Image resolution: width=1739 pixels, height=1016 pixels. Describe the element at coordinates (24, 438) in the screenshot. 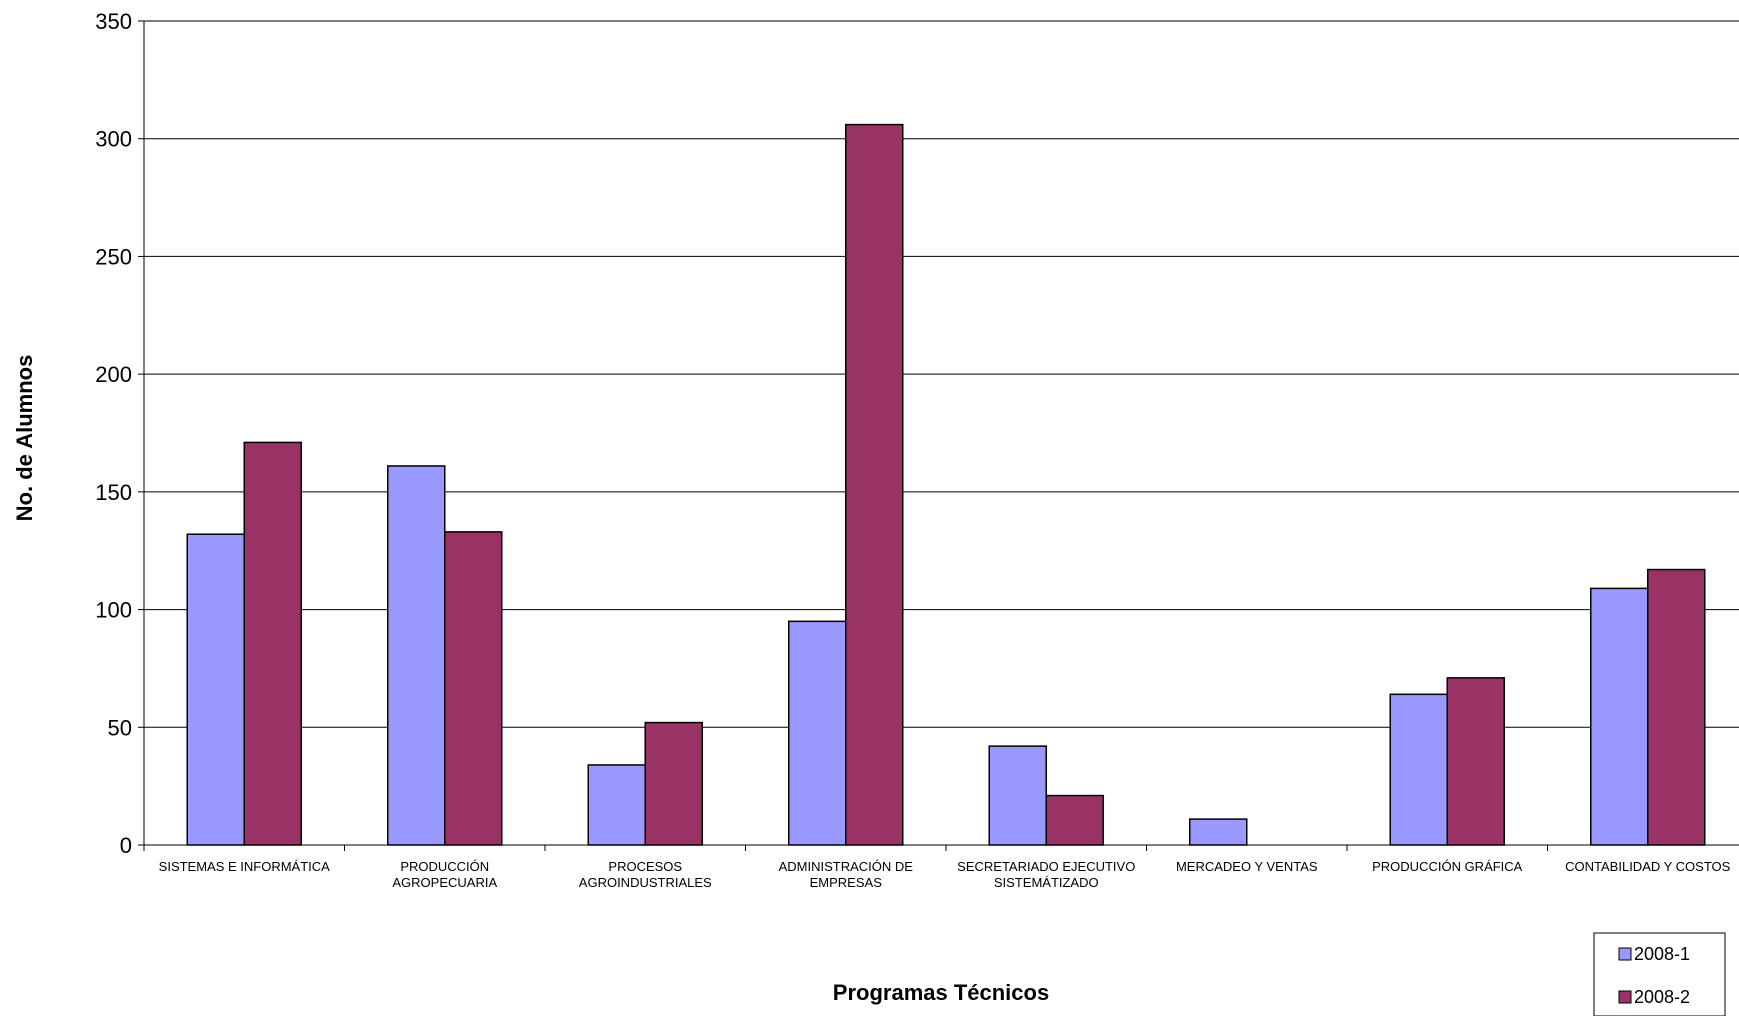

I see `y-axis-title: No. de Alumnos` at that location.